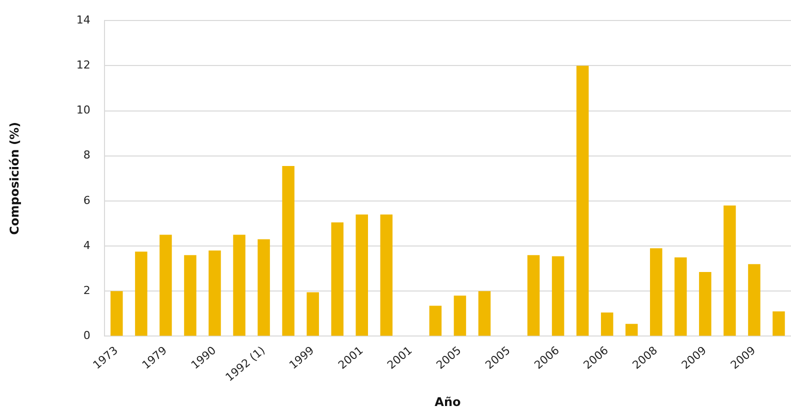 The image size is (791, 414). Describe the element at coordinates (14, 178) in the screenshot. I see `y-axis-title: Composición (%)` at that location.